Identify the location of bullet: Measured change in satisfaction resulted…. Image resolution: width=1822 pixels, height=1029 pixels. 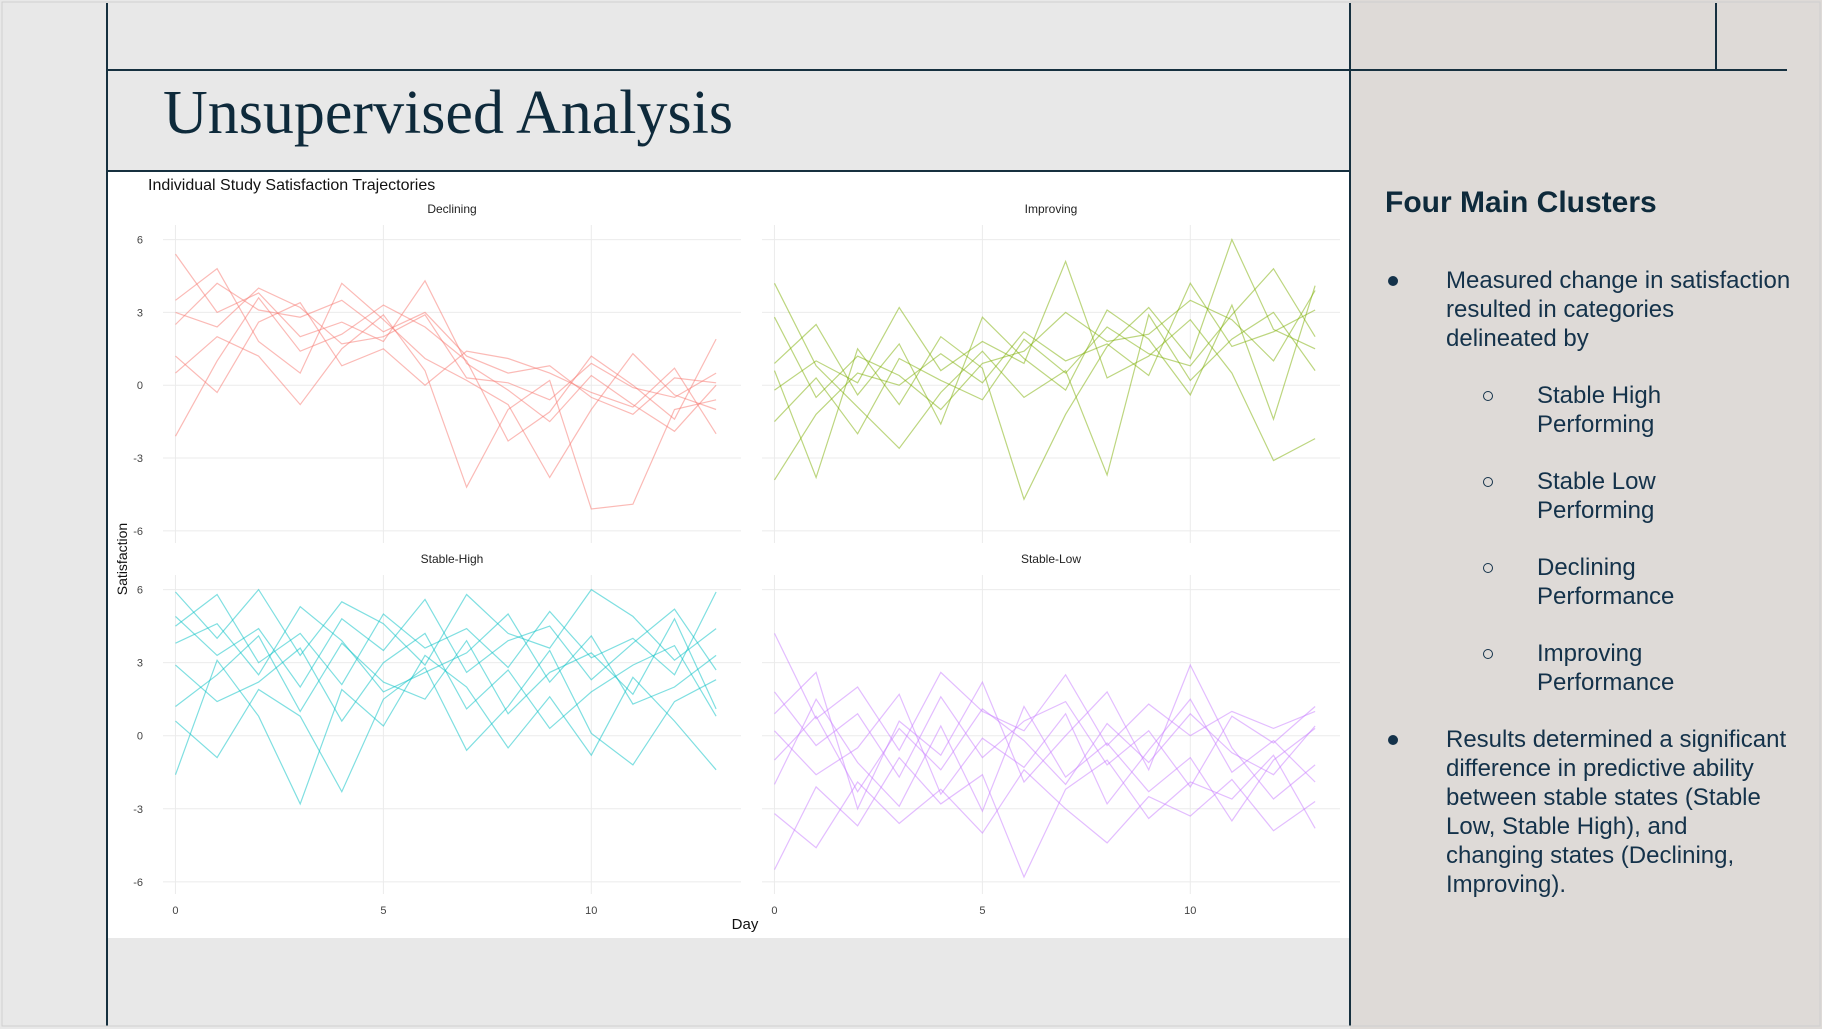
(1589, 481).